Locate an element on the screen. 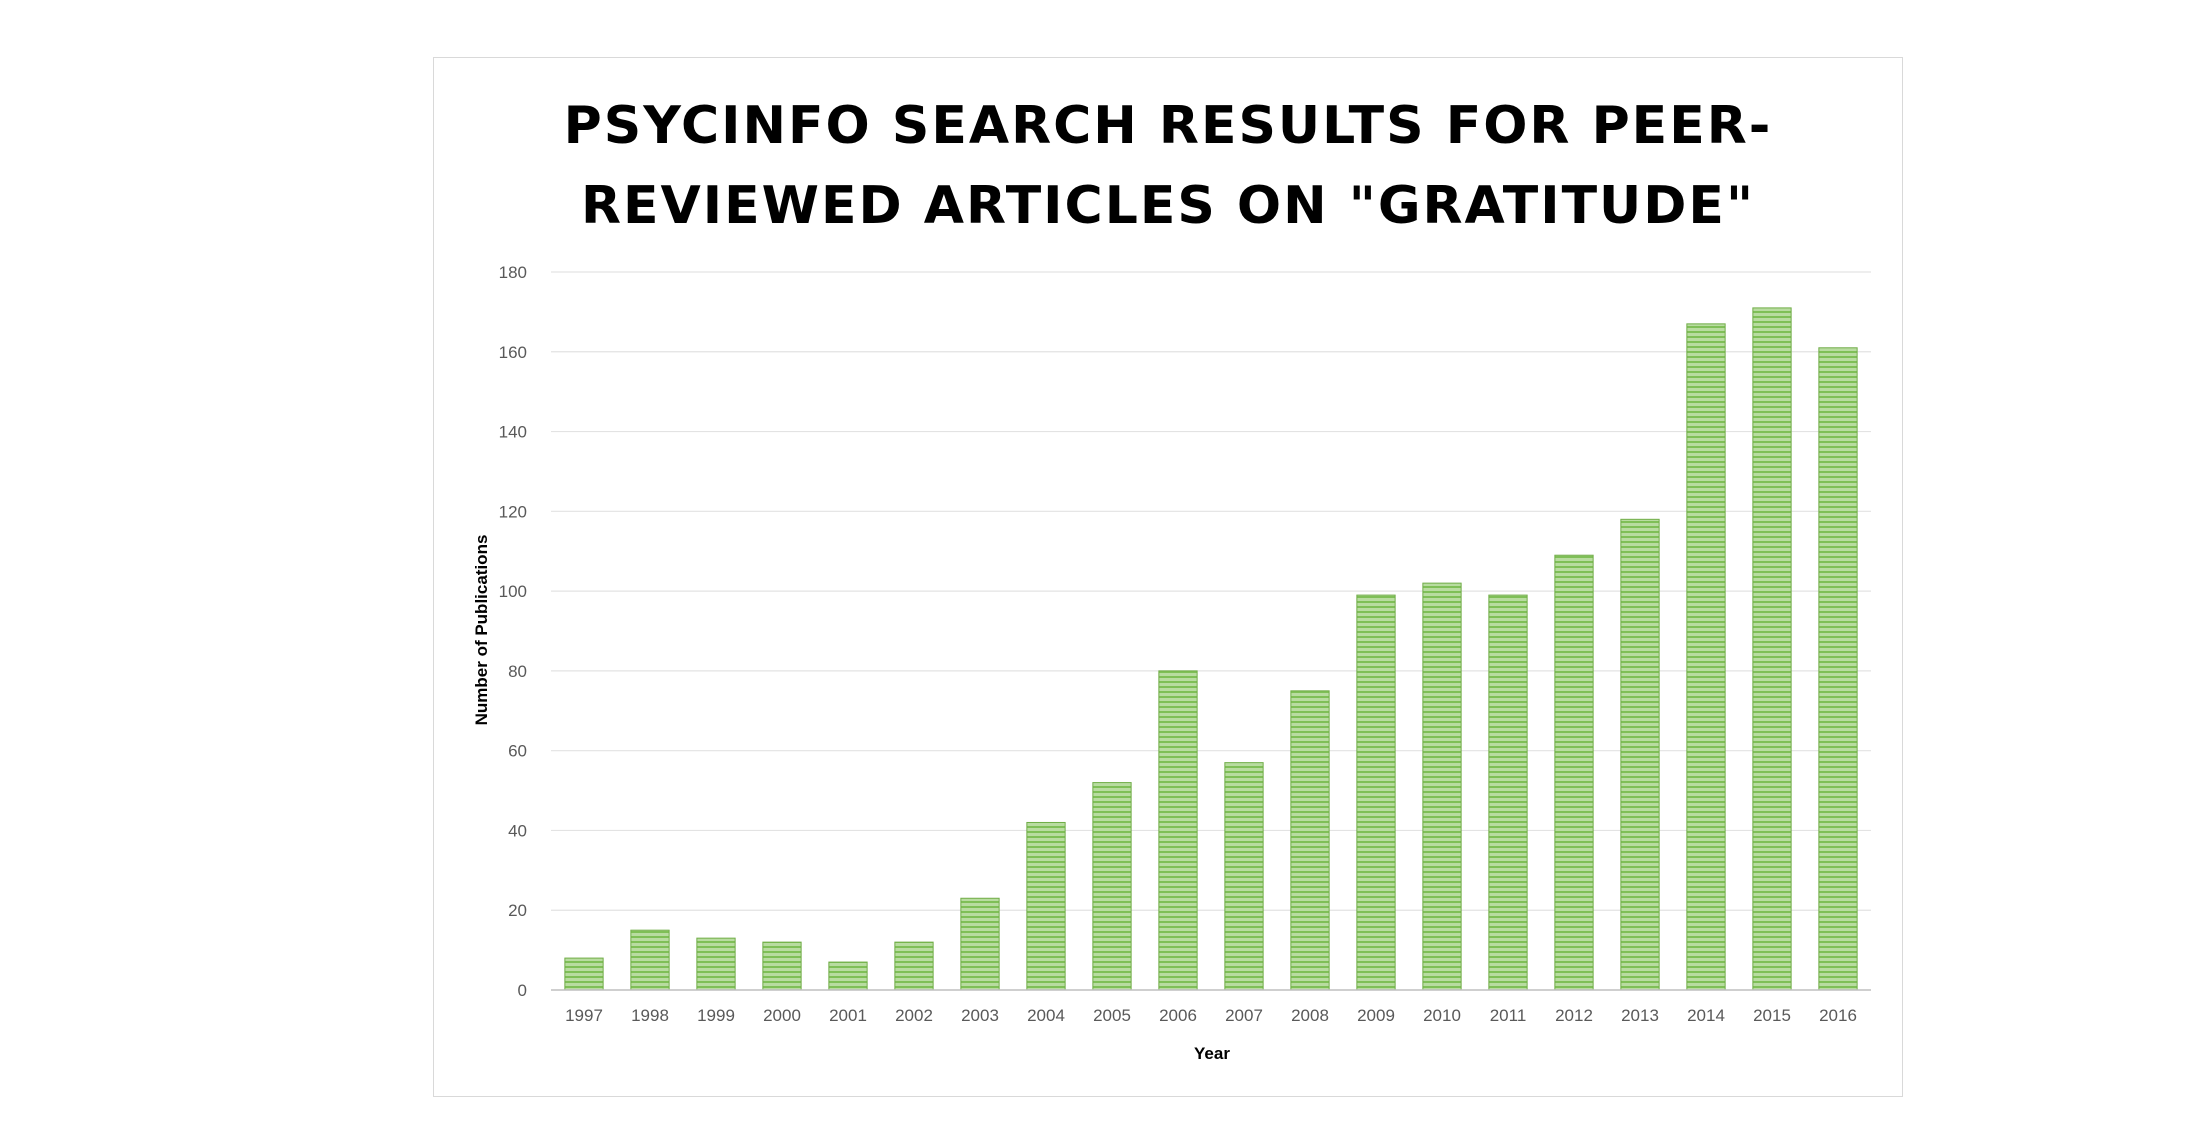  x-tick-label: 2003 is located at coordinates (980, 1015).